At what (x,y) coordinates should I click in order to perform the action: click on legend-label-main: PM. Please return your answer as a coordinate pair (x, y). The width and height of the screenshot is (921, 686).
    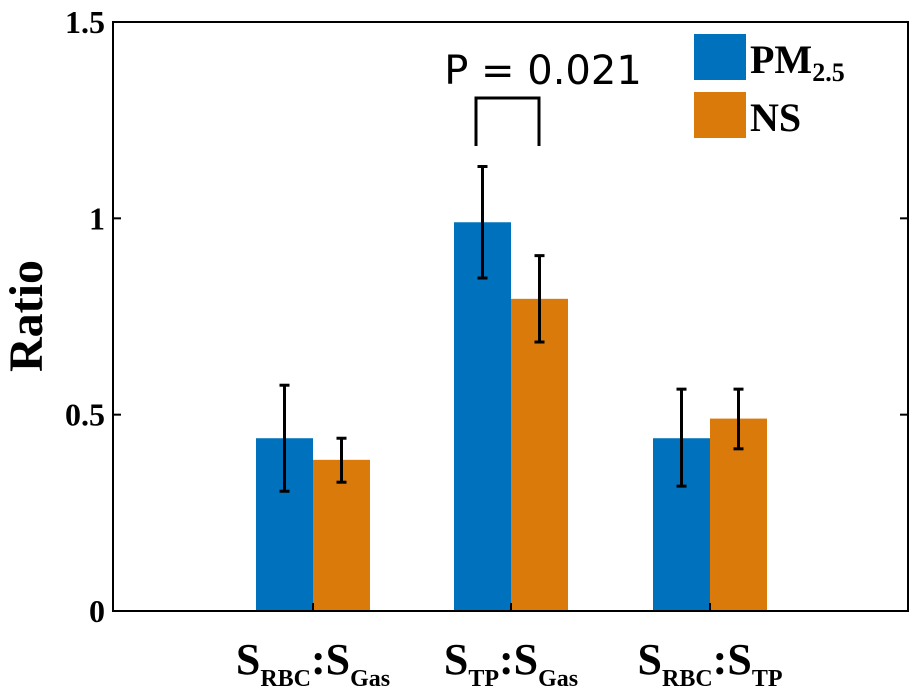
    Looking at the image, I should click on (781, 59).